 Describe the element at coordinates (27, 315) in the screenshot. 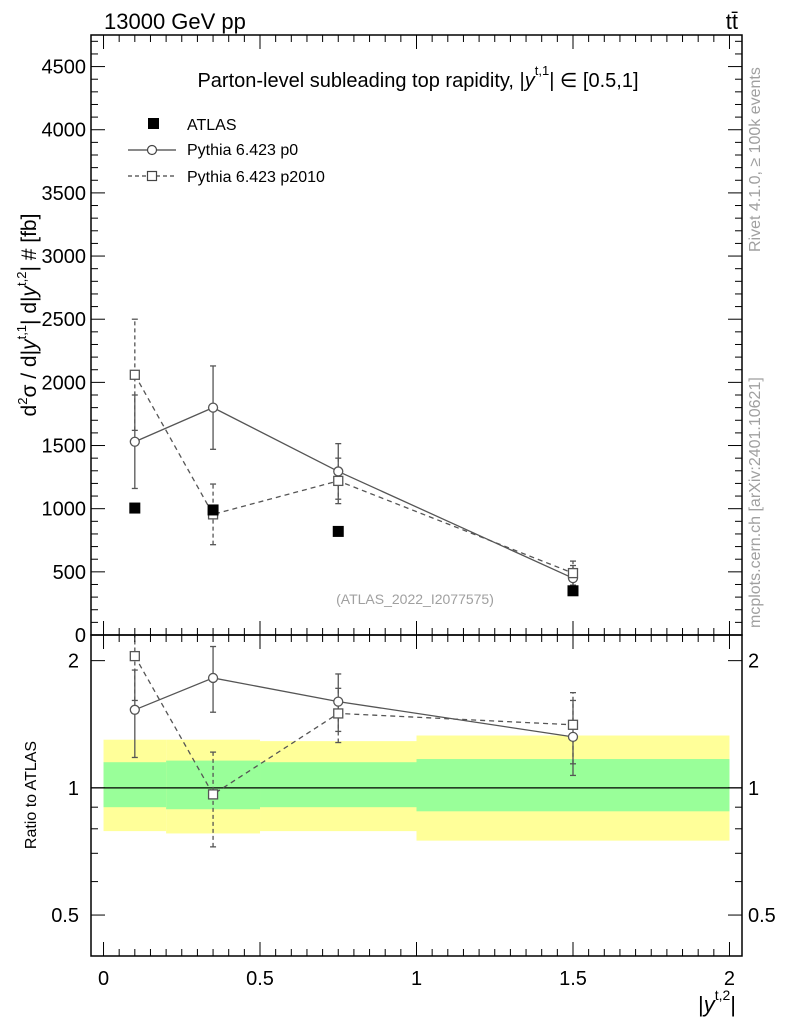

I see `main-y-axis-label: d2σ / d|yt,1| d|yt,2| # [fb]` at that location.